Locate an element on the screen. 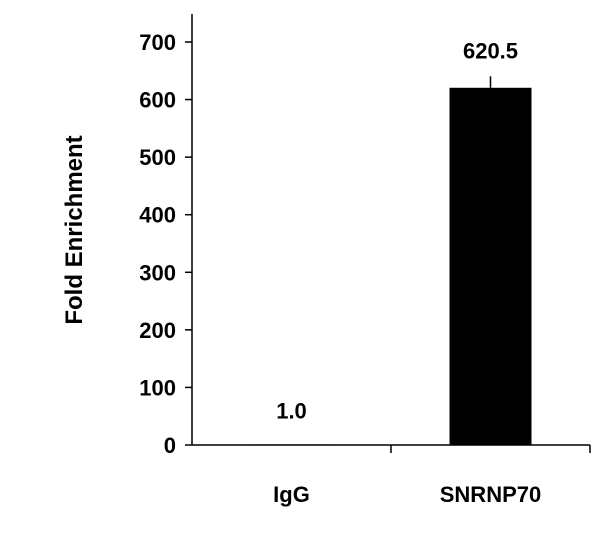  y-tick-label: 600 is located at coordinates (157, 100).